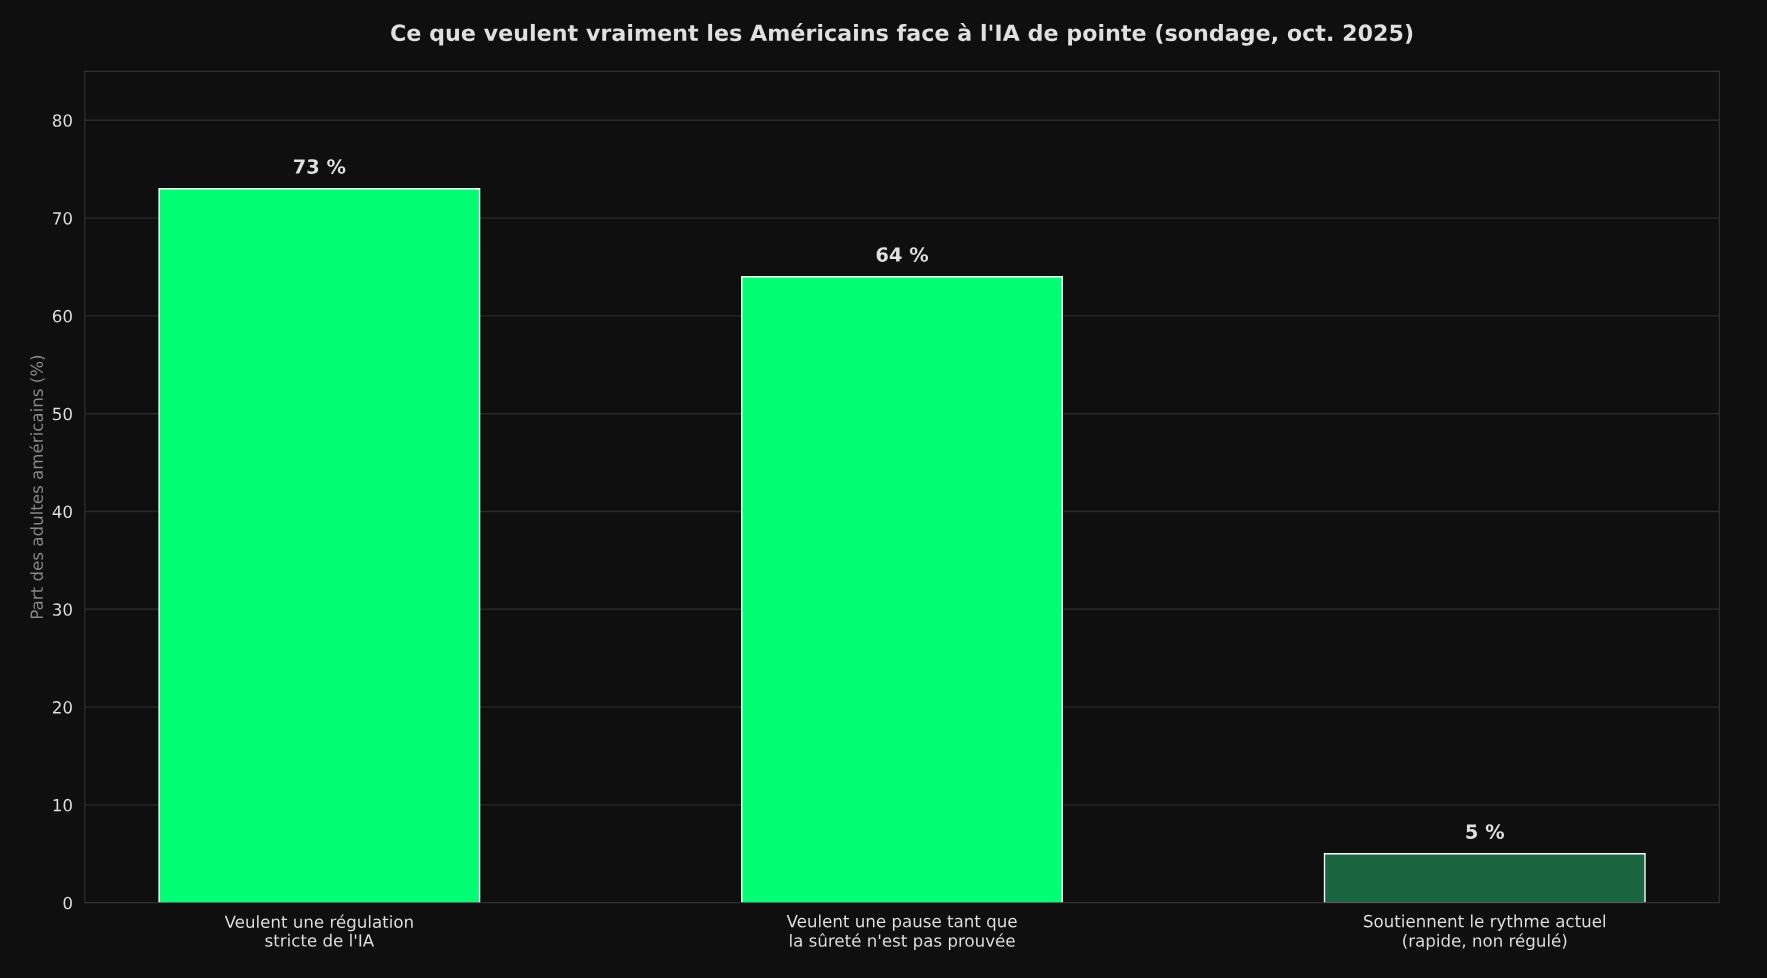 Image resolution: width=1767 pixels, height=978 pixels. Describe the element at coordinates (62, 316) in the screenshot. I see `y-tick-label: 60` at that location.